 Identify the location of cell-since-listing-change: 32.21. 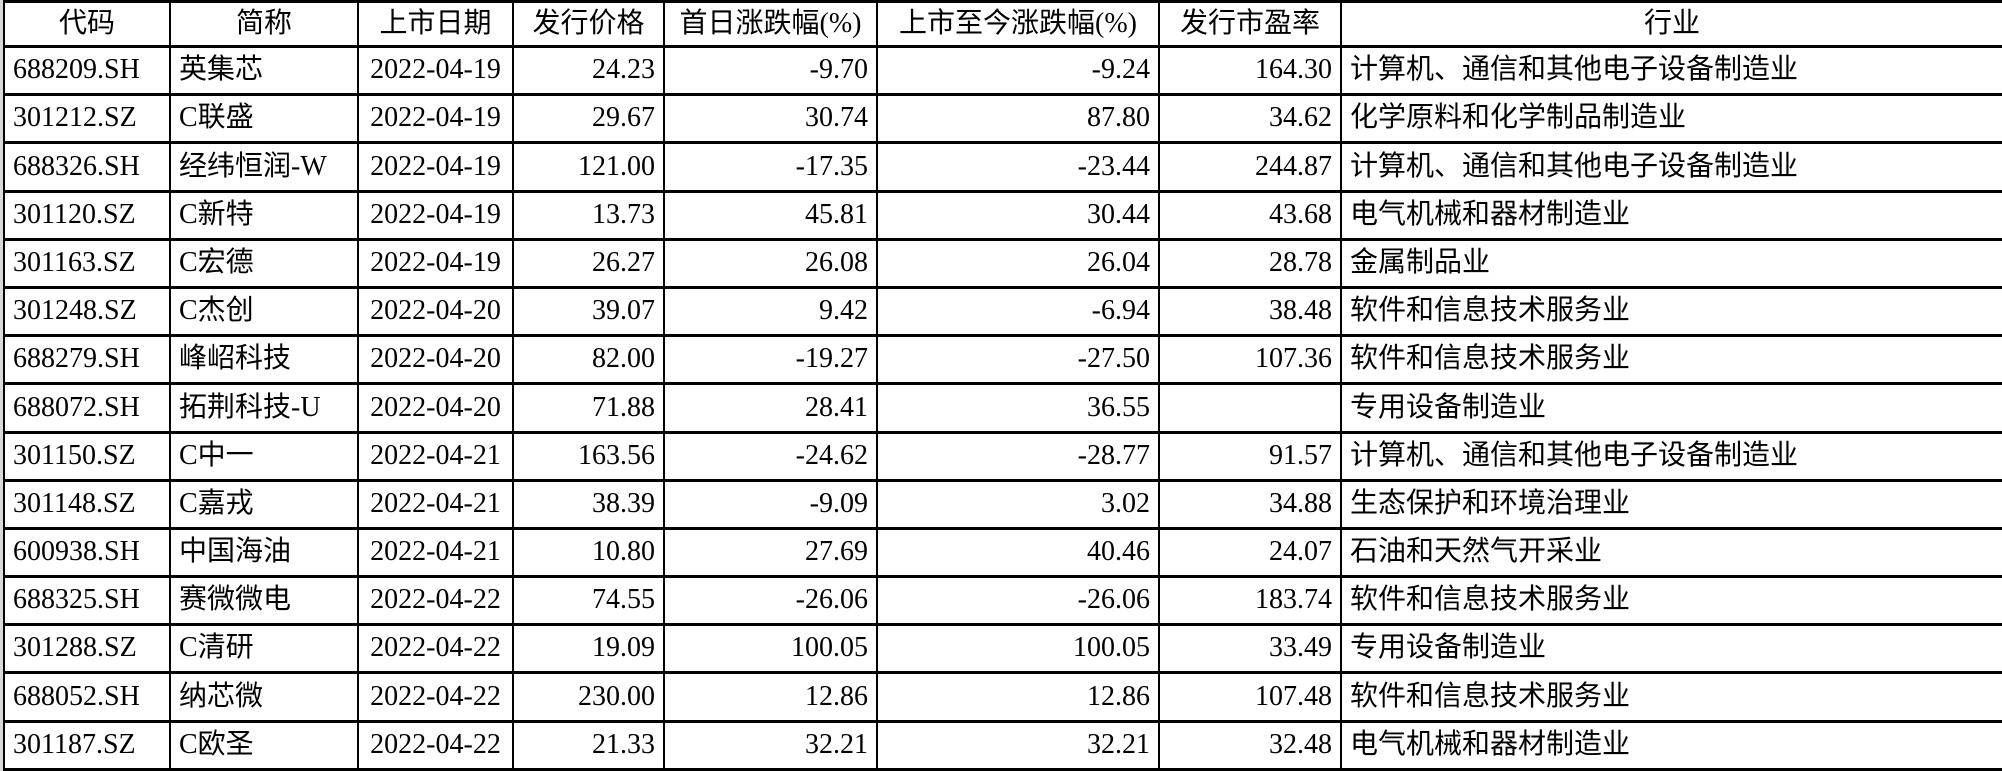
(1018, 745).